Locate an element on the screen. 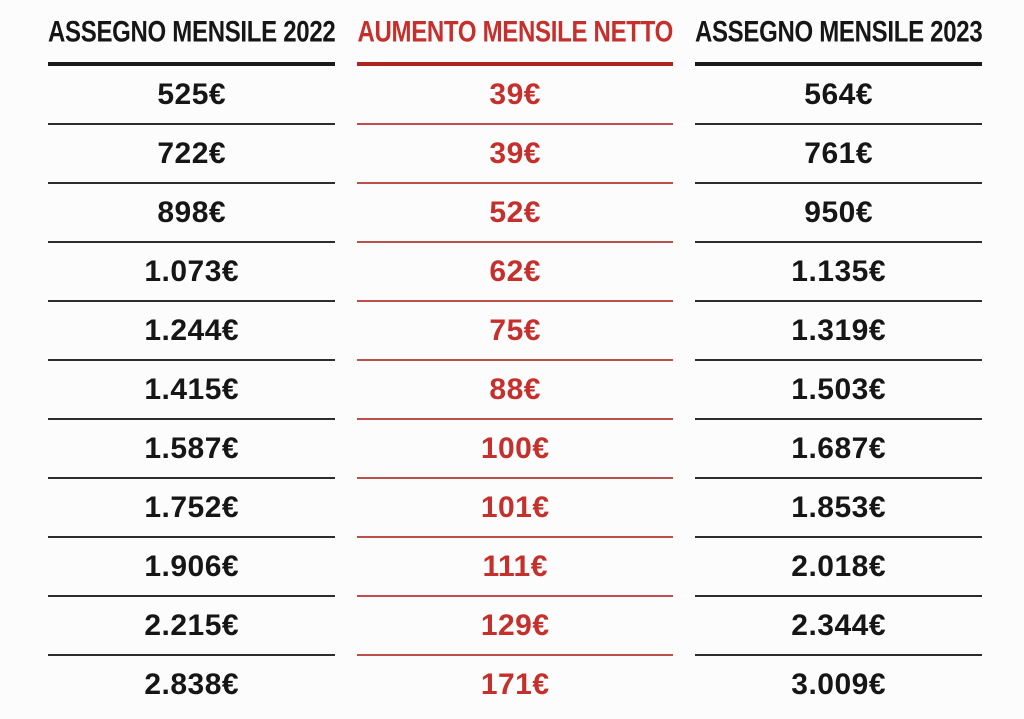  table-cell-aumento: 75€ is located at coordinates (515, 331).